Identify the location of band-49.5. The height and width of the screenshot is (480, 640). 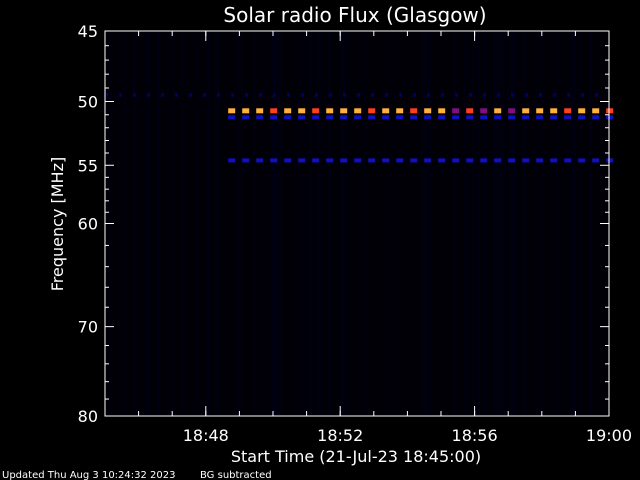
(351, 94).